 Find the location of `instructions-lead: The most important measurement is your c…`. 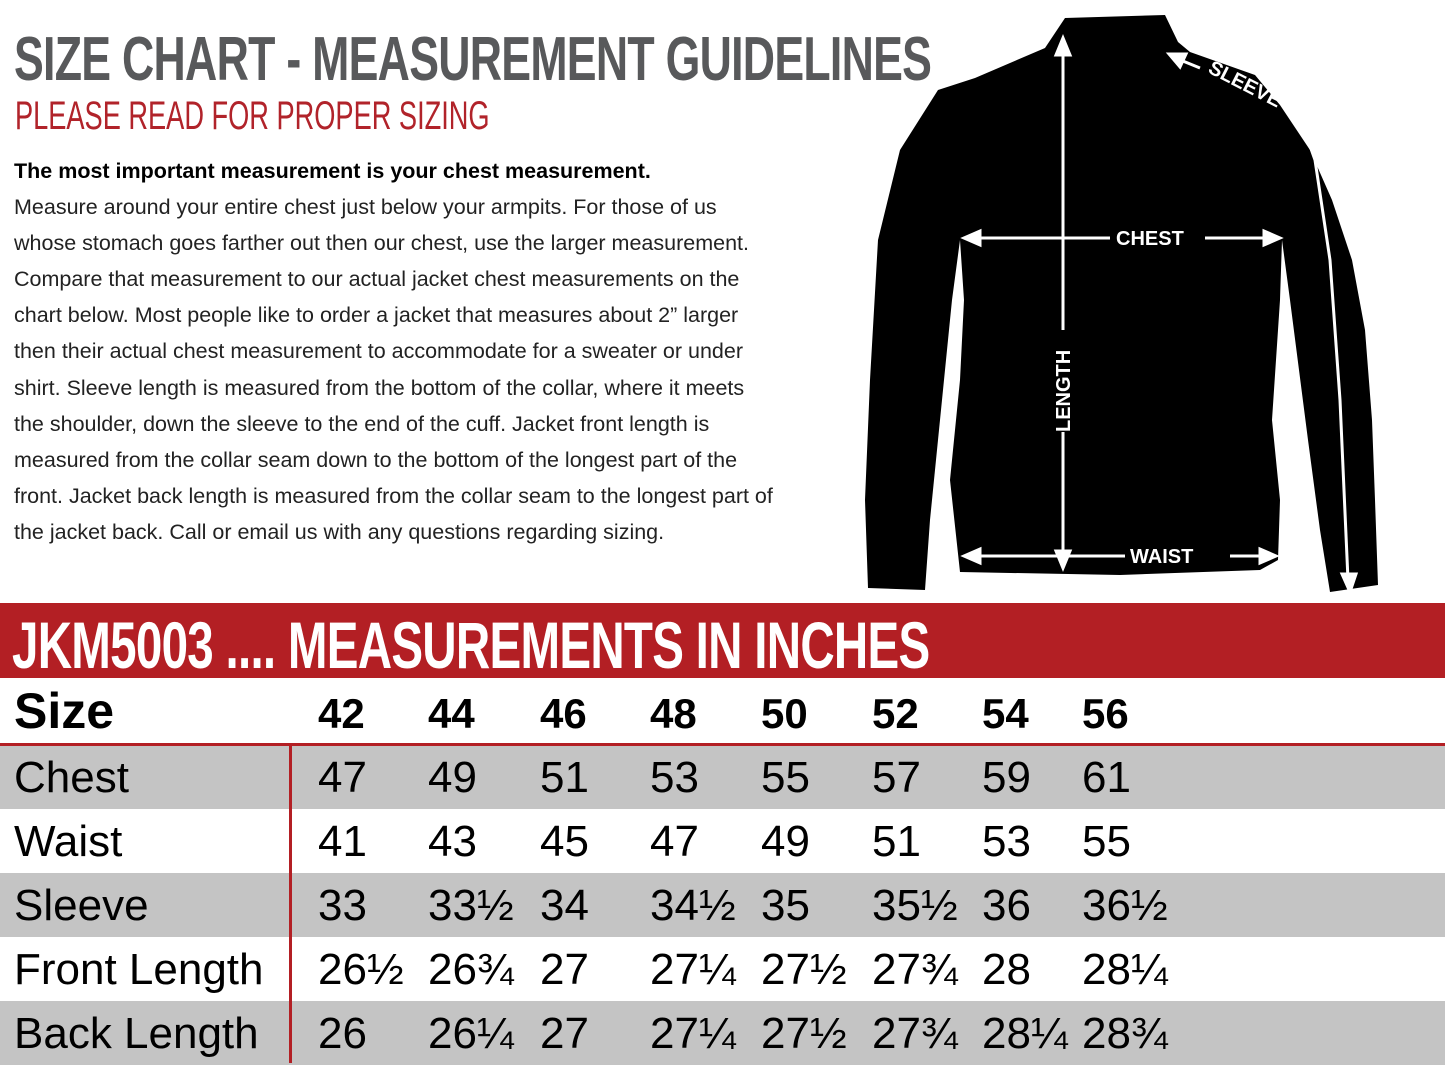

instructions-lead: The most important measurement is your c… is located at coordinates (332, 171).